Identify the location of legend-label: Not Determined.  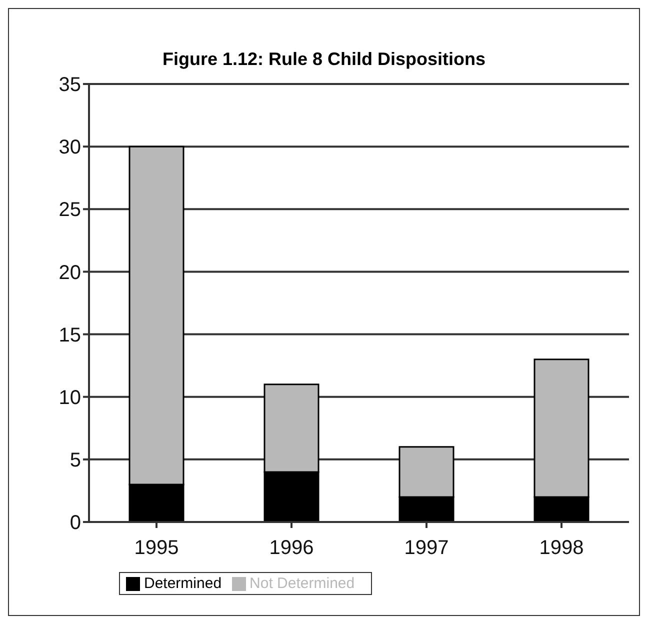
(302, 583).